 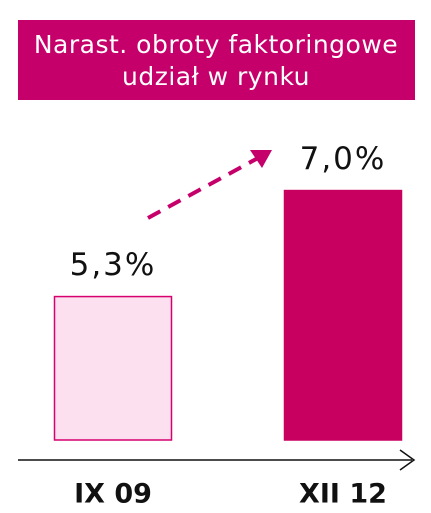 I want to click on x-tick-label: IX 09, so click(x=113, y=494).